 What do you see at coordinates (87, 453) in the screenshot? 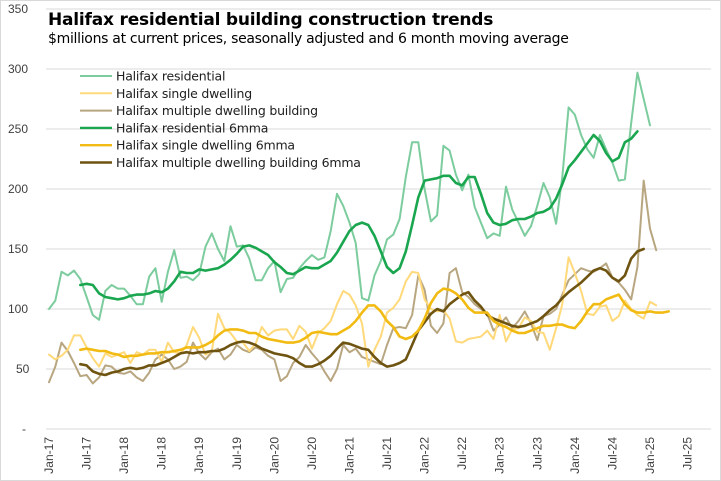
I see `x-tick-label: Jul-17` at bounding box center [87, 453].